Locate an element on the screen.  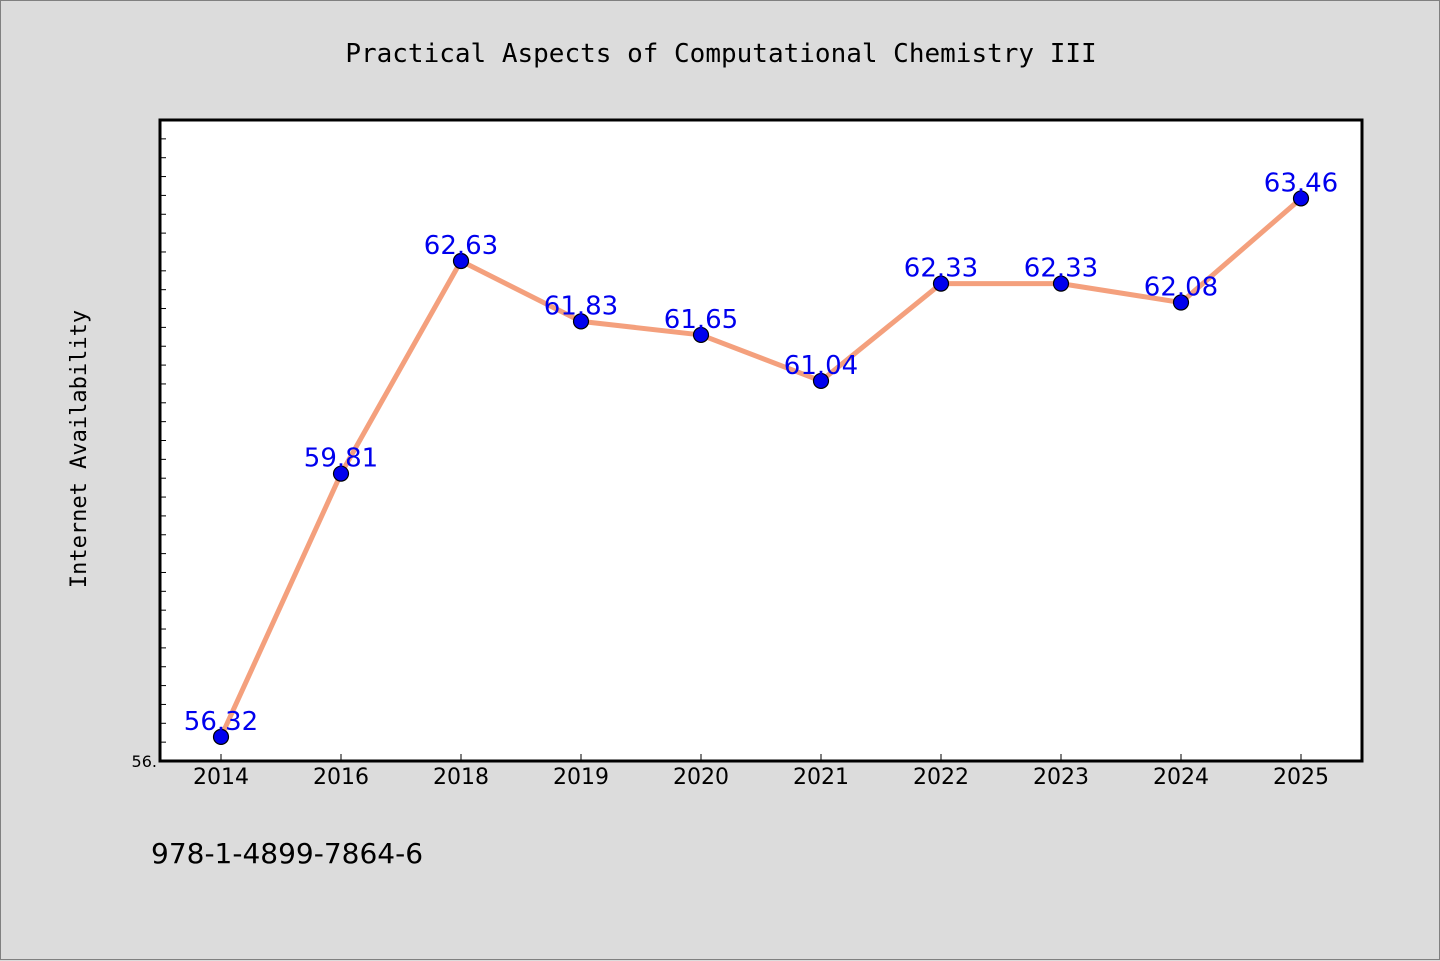
x-tick-label: 2023 is located at coordinates (1061, 777).